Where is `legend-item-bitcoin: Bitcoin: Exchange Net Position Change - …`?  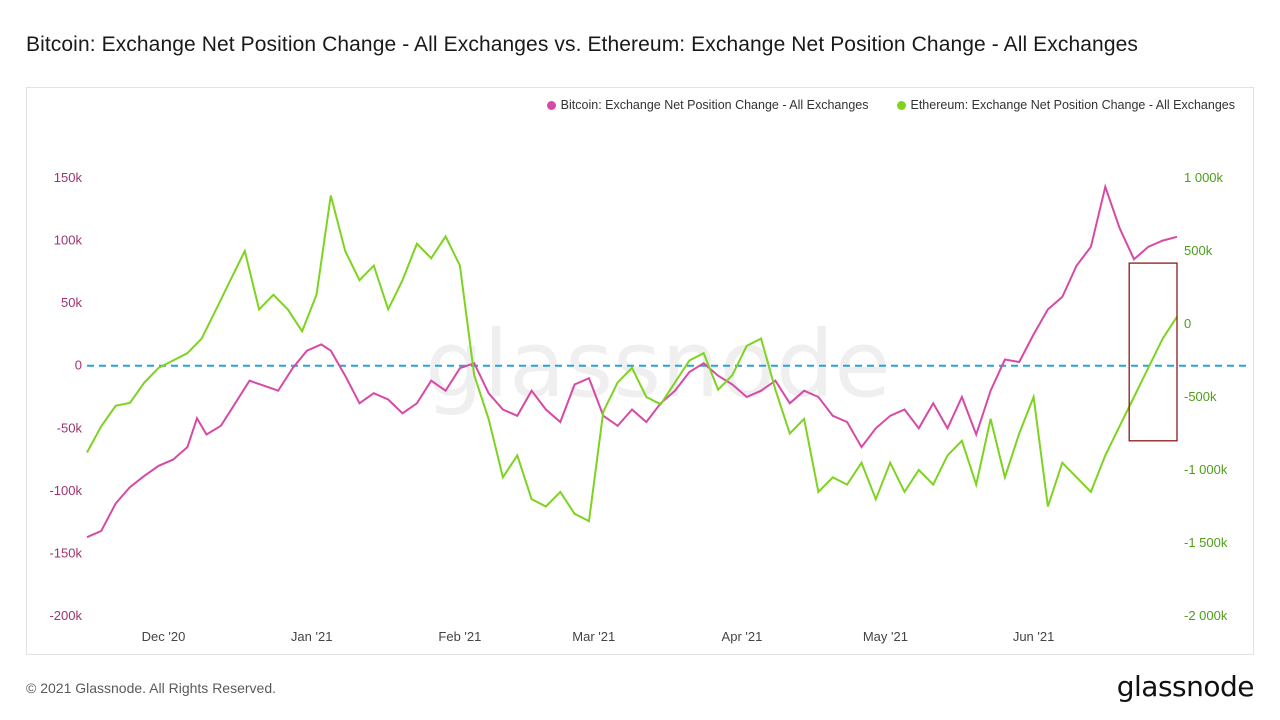 legend-item-bitcoin: Bitcoin: Exchange Net Position Change - … is located at coordinates (707, 105).